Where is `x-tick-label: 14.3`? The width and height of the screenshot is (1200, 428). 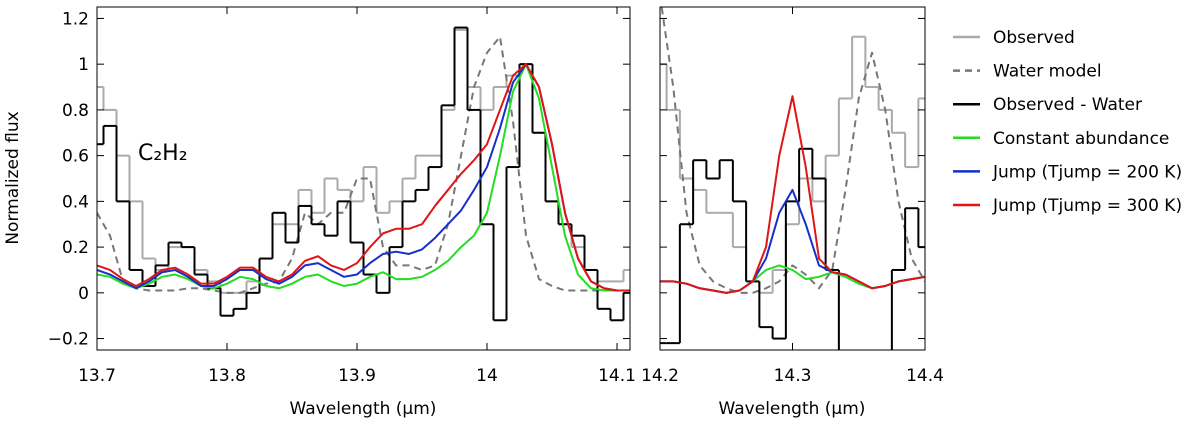
x-tick-label: 14.3 is located at coordinates (793, 376).